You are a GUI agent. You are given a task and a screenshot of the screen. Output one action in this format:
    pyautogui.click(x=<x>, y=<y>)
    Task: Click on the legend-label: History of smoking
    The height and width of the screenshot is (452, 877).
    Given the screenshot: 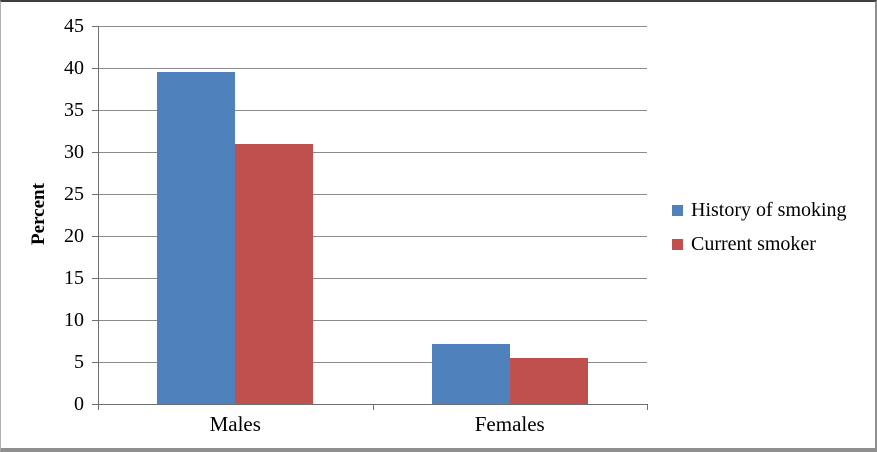 What is the action you would take?
    pyautogui.click(x=769, y=210)
    